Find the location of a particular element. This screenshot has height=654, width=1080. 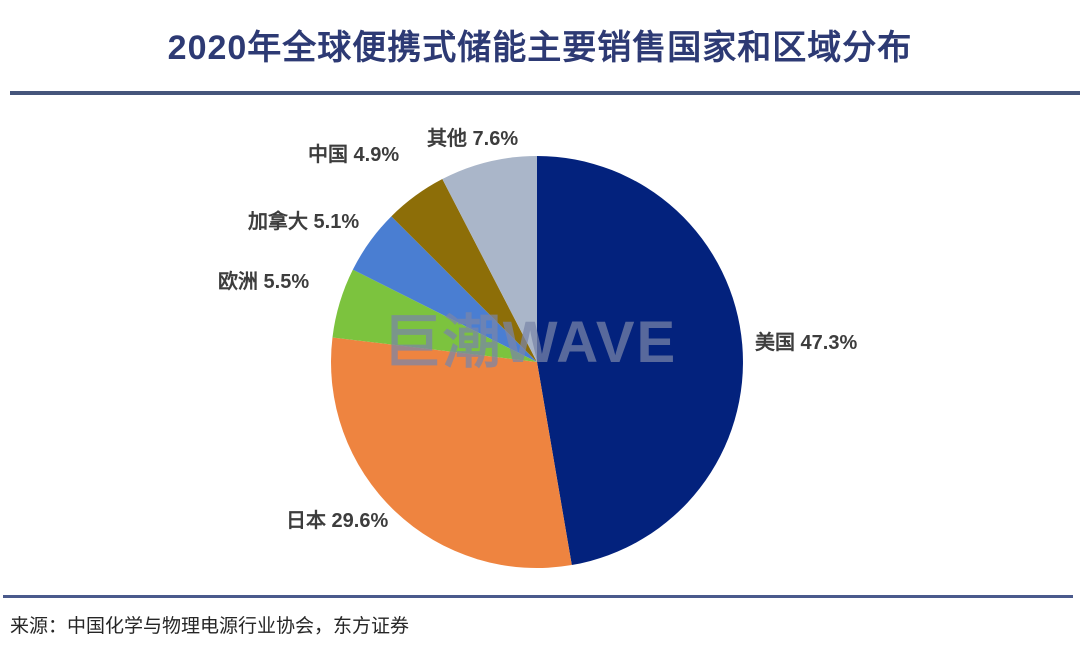

title-divider is located at coordinates (545, 93).